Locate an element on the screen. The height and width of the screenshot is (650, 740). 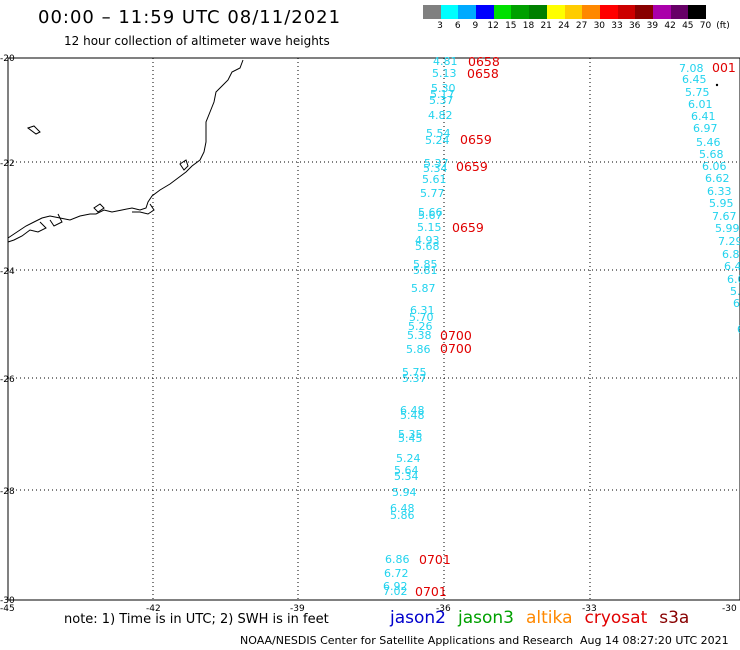
color-scale-label: 45 is located at coordinates (688, 26).